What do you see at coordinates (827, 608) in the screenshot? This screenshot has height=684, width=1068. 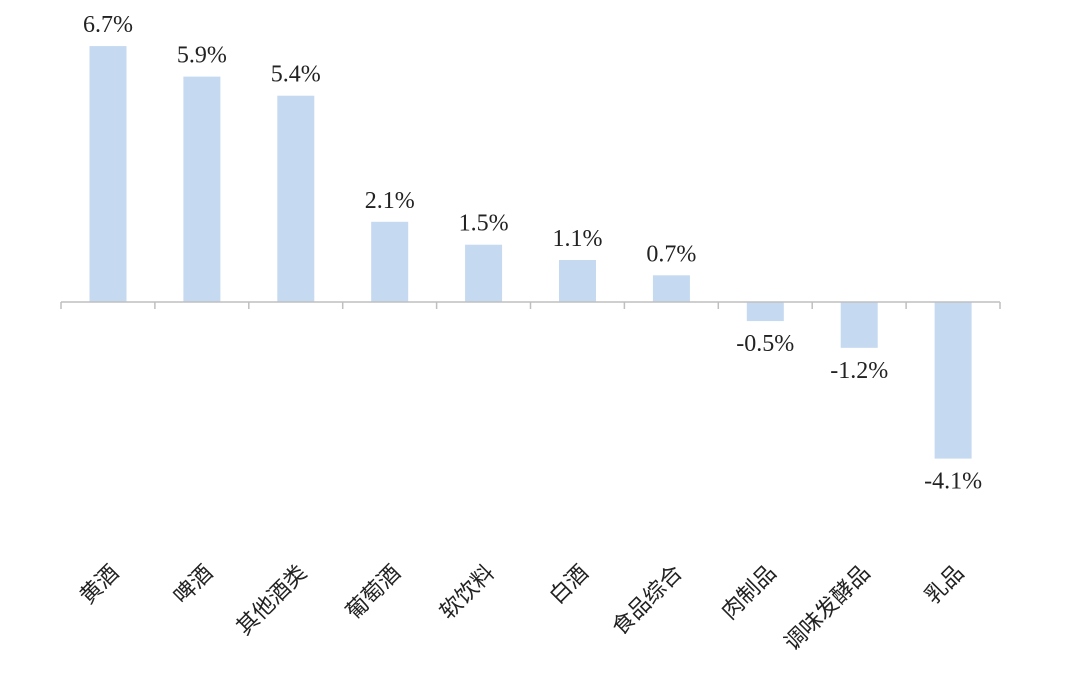 I see `category-label-9: 调味发酵品` at bounding box center [827, 608].